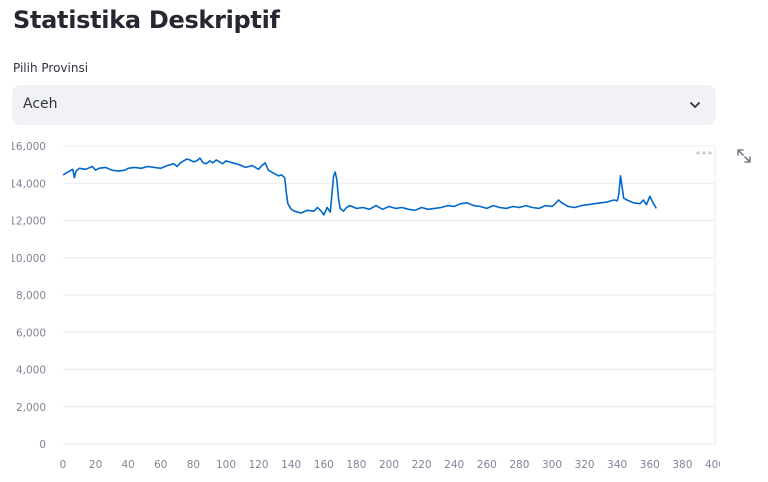 This screenshot has width=768, height=482. Describe the element at coordinates (31, 333) in the screenshot. I see `y-tick-label: 6,000` at that location.